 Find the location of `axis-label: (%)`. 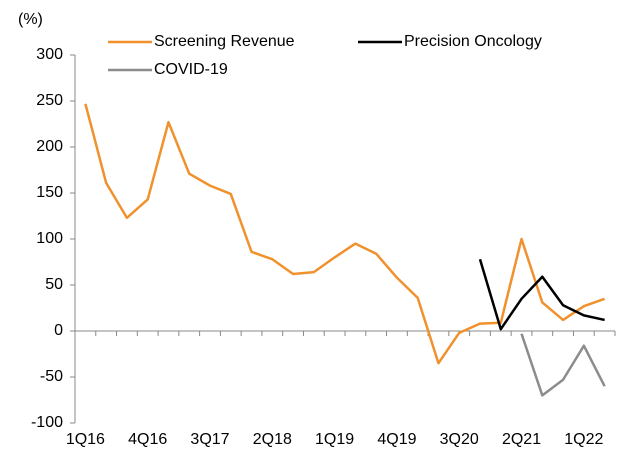

axis-label: (%) is located at coordinates (30, 19).